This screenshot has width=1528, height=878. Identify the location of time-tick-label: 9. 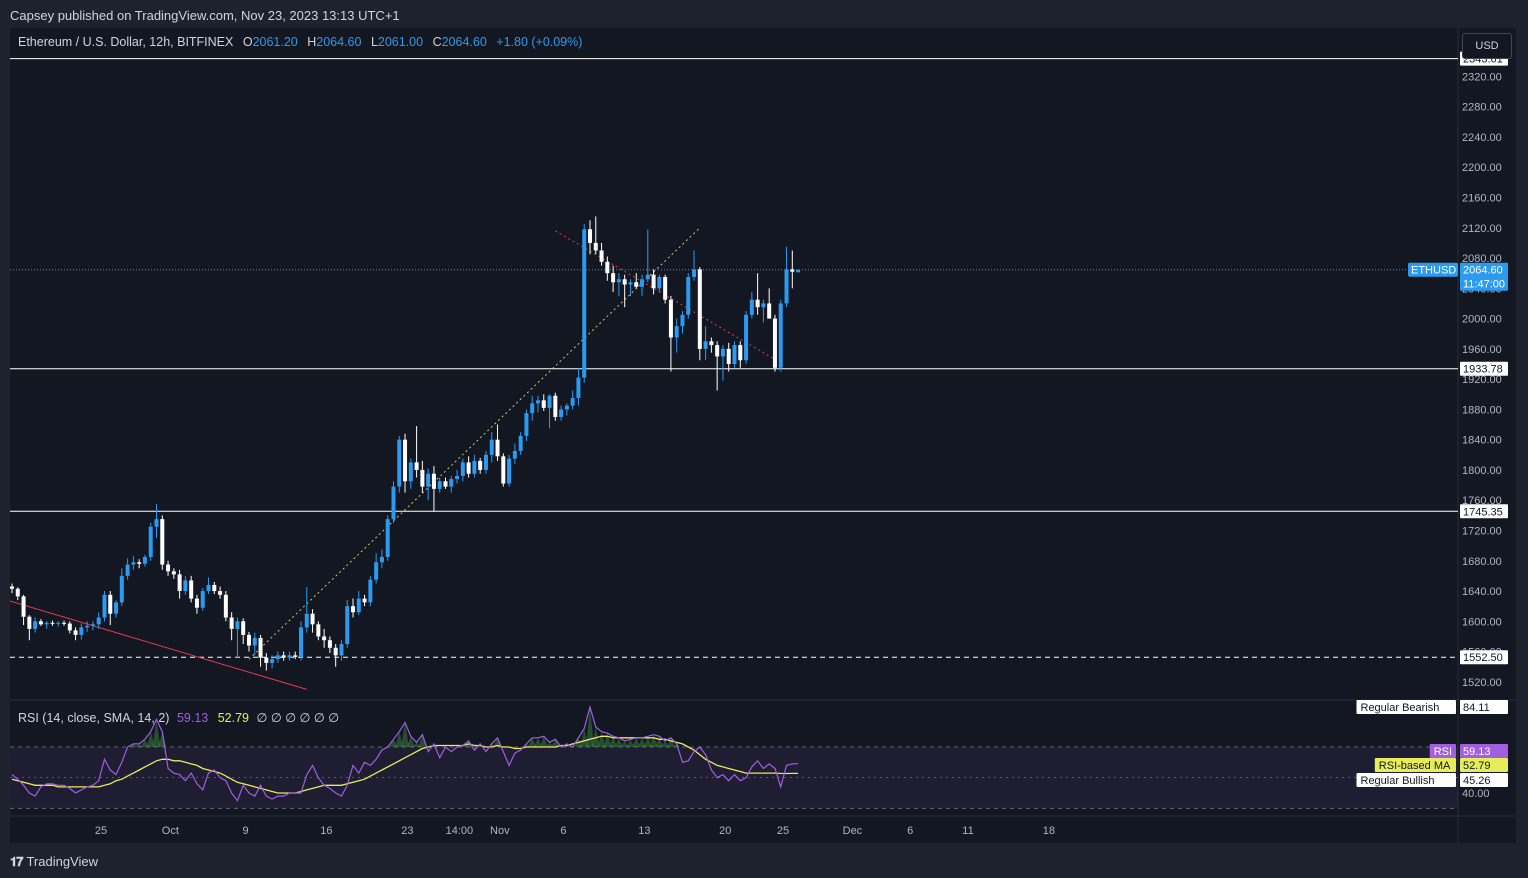
(245, 831).